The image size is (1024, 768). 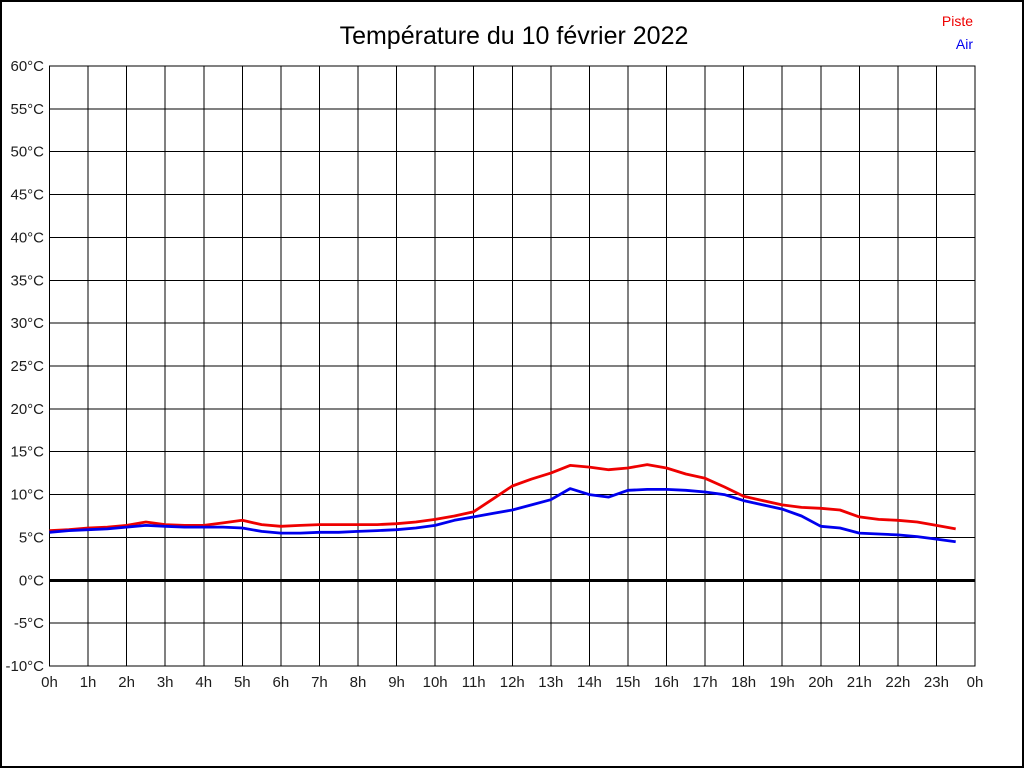 What do you see at coordinates (396, 682) in the screenshot?
I see `x-tick-label: 9h` at bounding box center [396, 682].